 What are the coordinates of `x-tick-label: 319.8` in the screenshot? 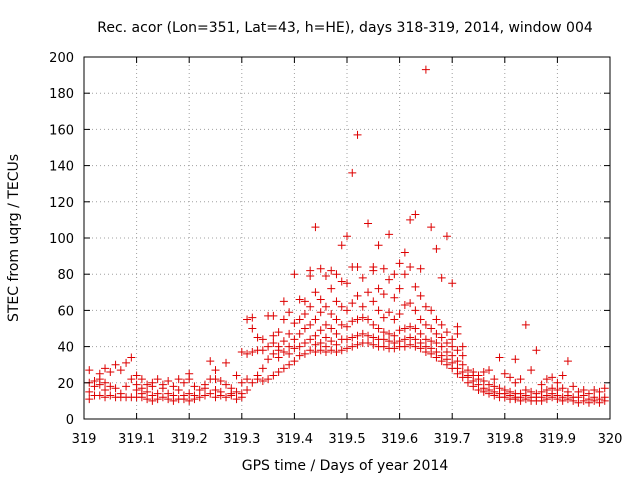 It's located at (504, 439).